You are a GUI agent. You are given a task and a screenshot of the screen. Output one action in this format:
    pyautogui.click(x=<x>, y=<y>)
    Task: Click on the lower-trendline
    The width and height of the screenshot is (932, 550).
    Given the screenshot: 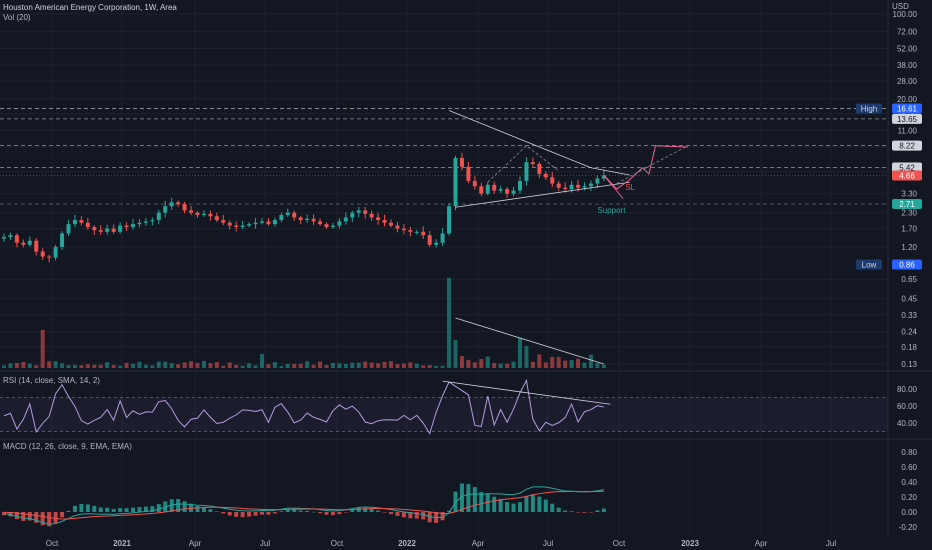 What is the action you would take?
    pyautogui.click(x=542, y=194)
    